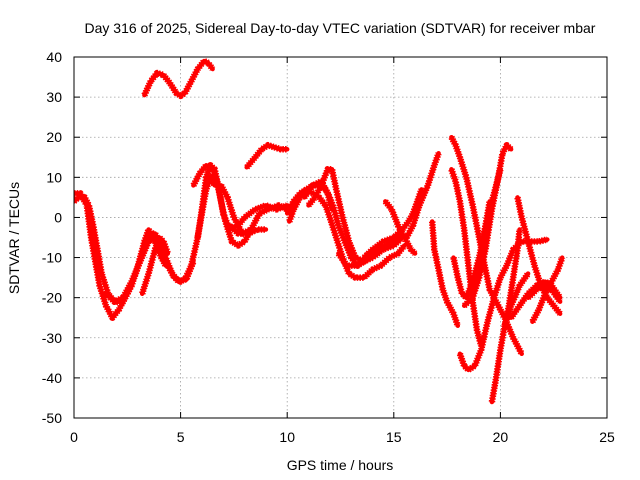 This screenshot has height=480, width=640. Describe the element at coordinates (501, 437) in the screenshot. I see `x-tick-label: 20` at that location.